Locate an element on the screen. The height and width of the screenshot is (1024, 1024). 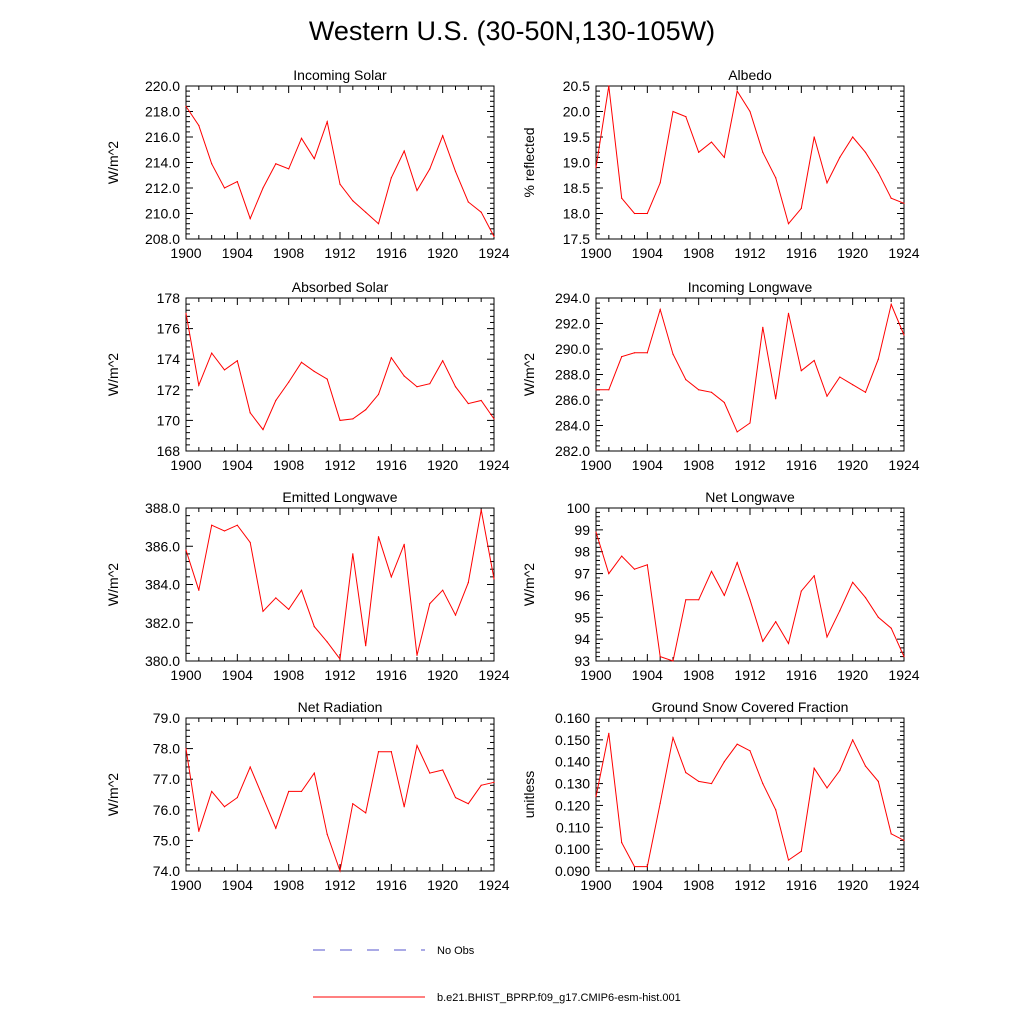
y-tick-label: 212.0 is located at coordinates (162, 188).